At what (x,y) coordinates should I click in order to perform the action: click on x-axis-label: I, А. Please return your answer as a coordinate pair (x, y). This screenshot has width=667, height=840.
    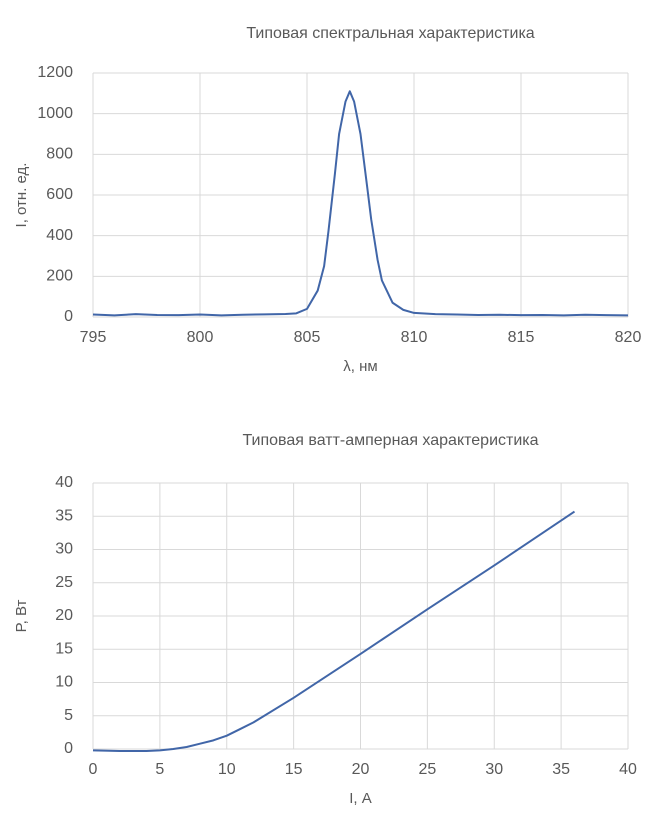
    Looking at the image, I should click on (360, 798).